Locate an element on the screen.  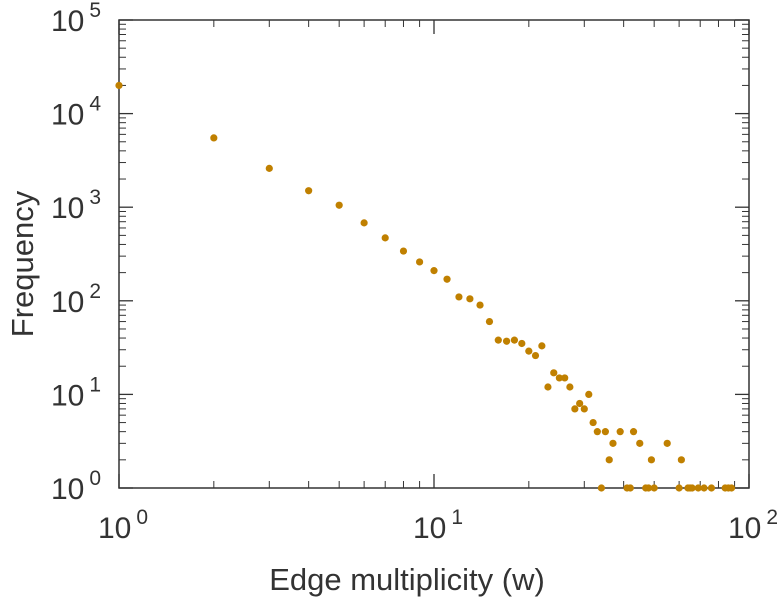
y-tick-label: 10 4 is located at coordinates (76, 112).